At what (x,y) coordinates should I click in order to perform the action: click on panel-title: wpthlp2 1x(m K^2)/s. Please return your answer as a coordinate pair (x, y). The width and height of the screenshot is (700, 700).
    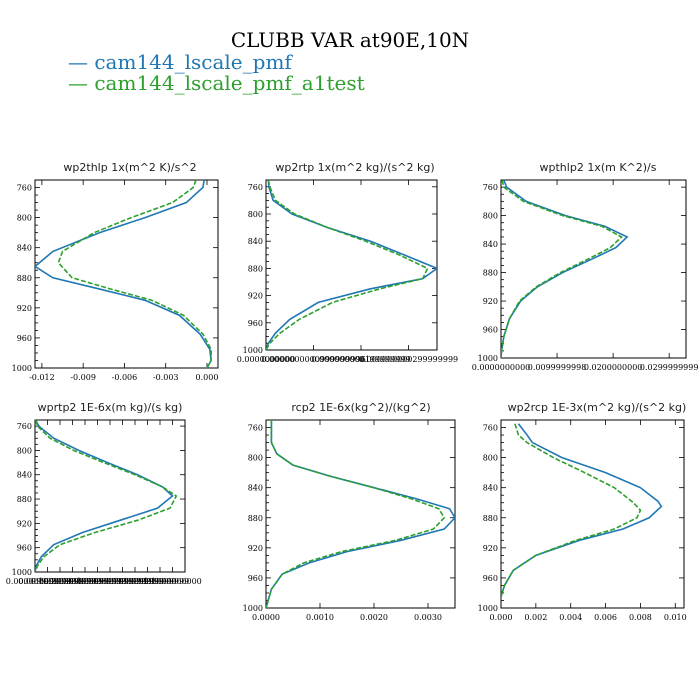
    Looking at the image, I should click on (598, 167).